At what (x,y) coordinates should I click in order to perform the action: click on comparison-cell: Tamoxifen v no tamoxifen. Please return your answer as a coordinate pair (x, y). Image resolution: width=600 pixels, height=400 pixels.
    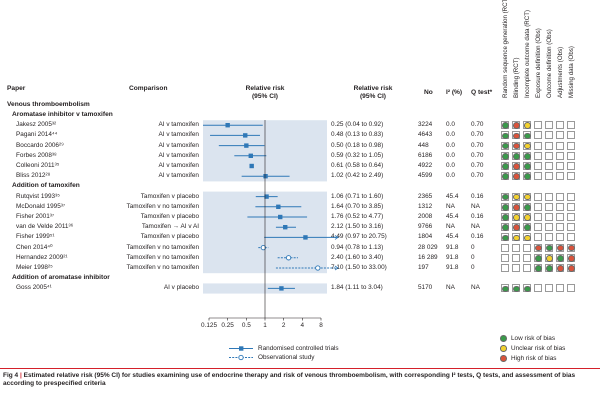
    Looking at the image, I should click on (162, 257).